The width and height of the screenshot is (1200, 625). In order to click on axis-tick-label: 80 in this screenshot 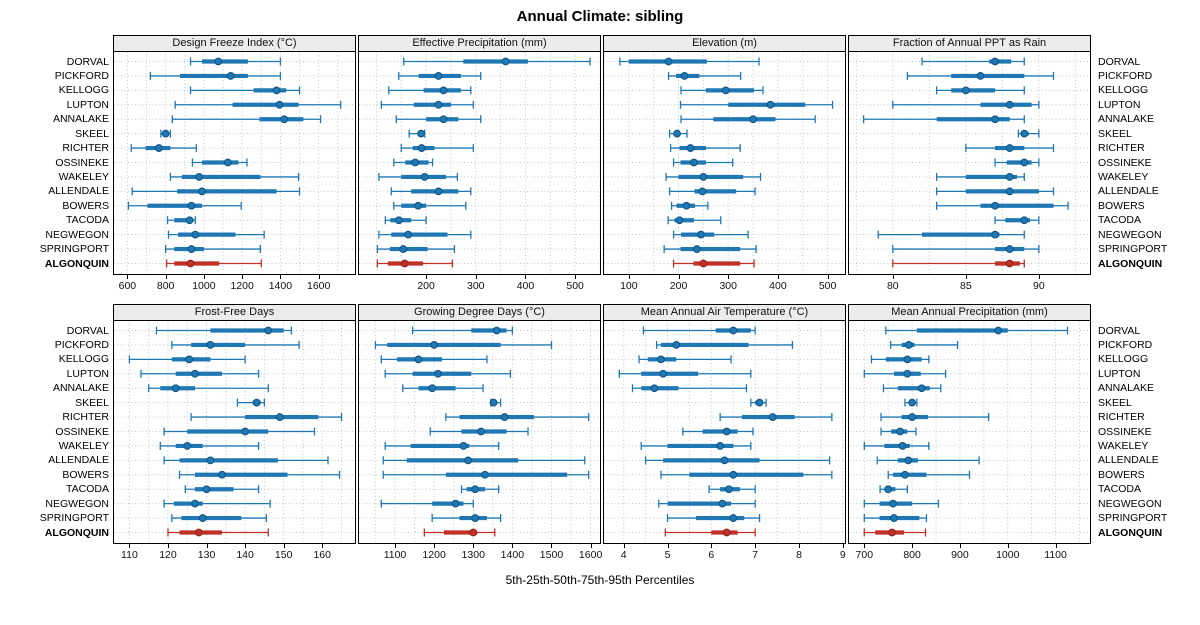, I will do `click(892, 286)`.